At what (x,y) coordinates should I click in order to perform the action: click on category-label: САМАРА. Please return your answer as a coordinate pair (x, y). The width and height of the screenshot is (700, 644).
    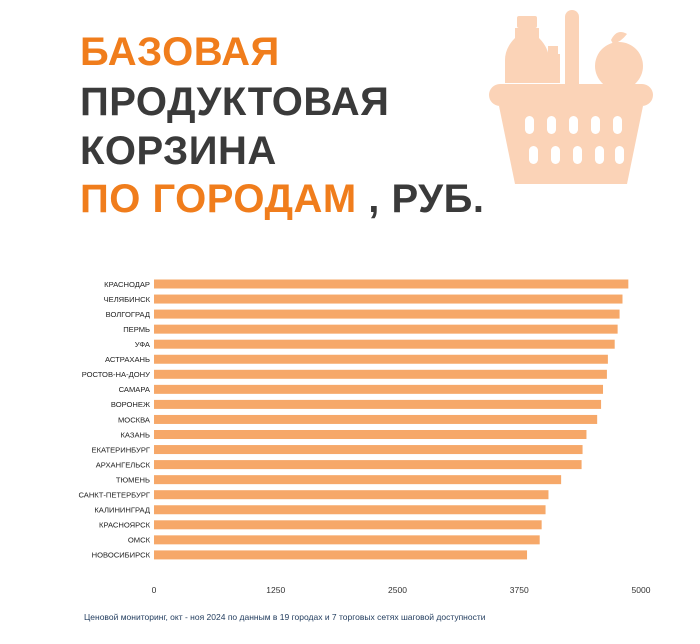
    Looking at the image, I should click on (135, 389).